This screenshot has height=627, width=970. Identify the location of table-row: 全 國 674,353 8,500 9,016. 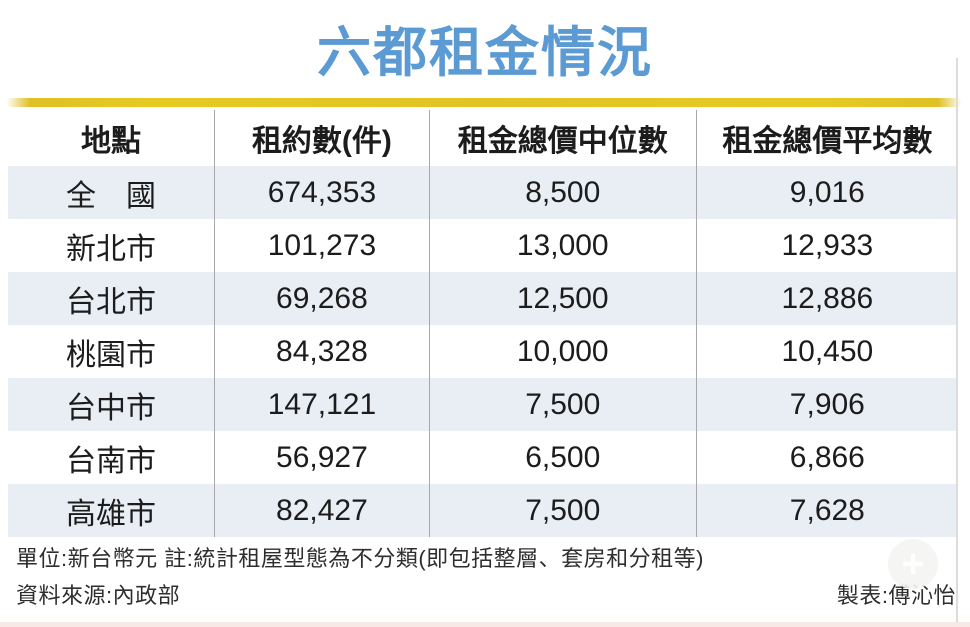
(483, 192).